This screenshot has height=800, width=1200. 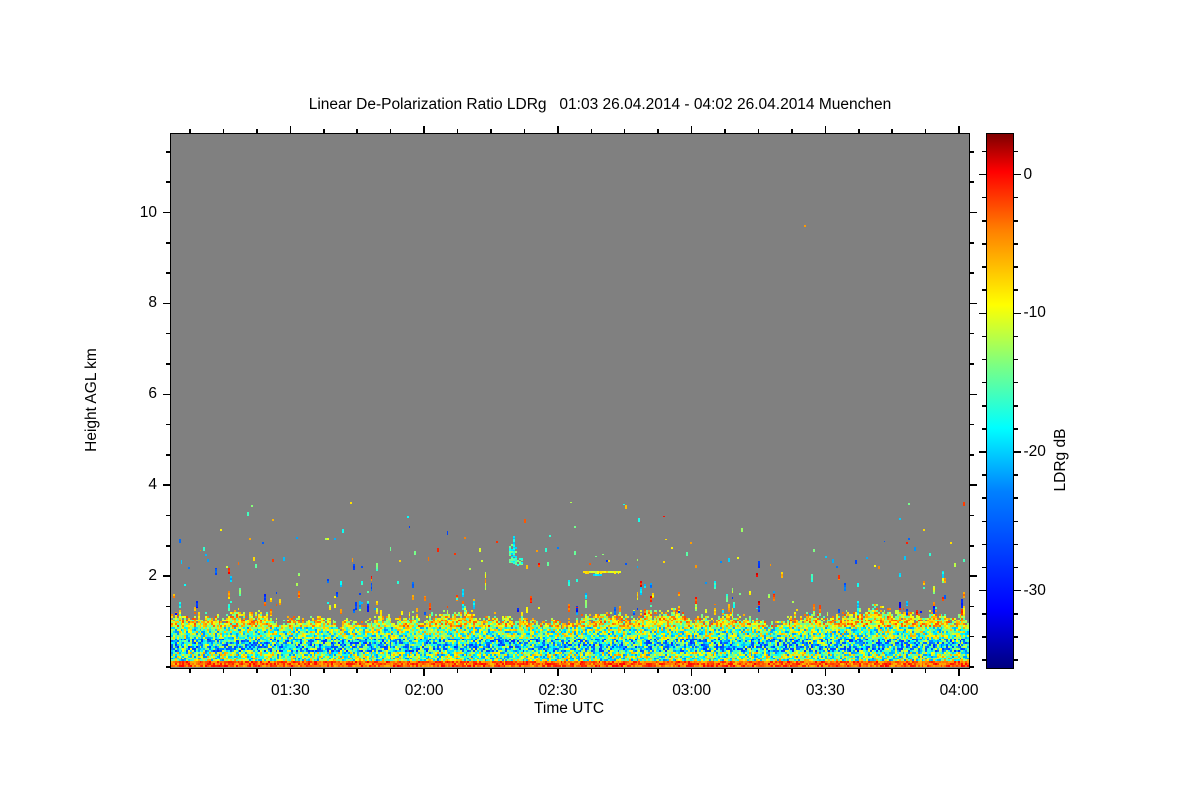 I want to click on x-axis-tick-label: 04:00, so click(x=959, y=690).